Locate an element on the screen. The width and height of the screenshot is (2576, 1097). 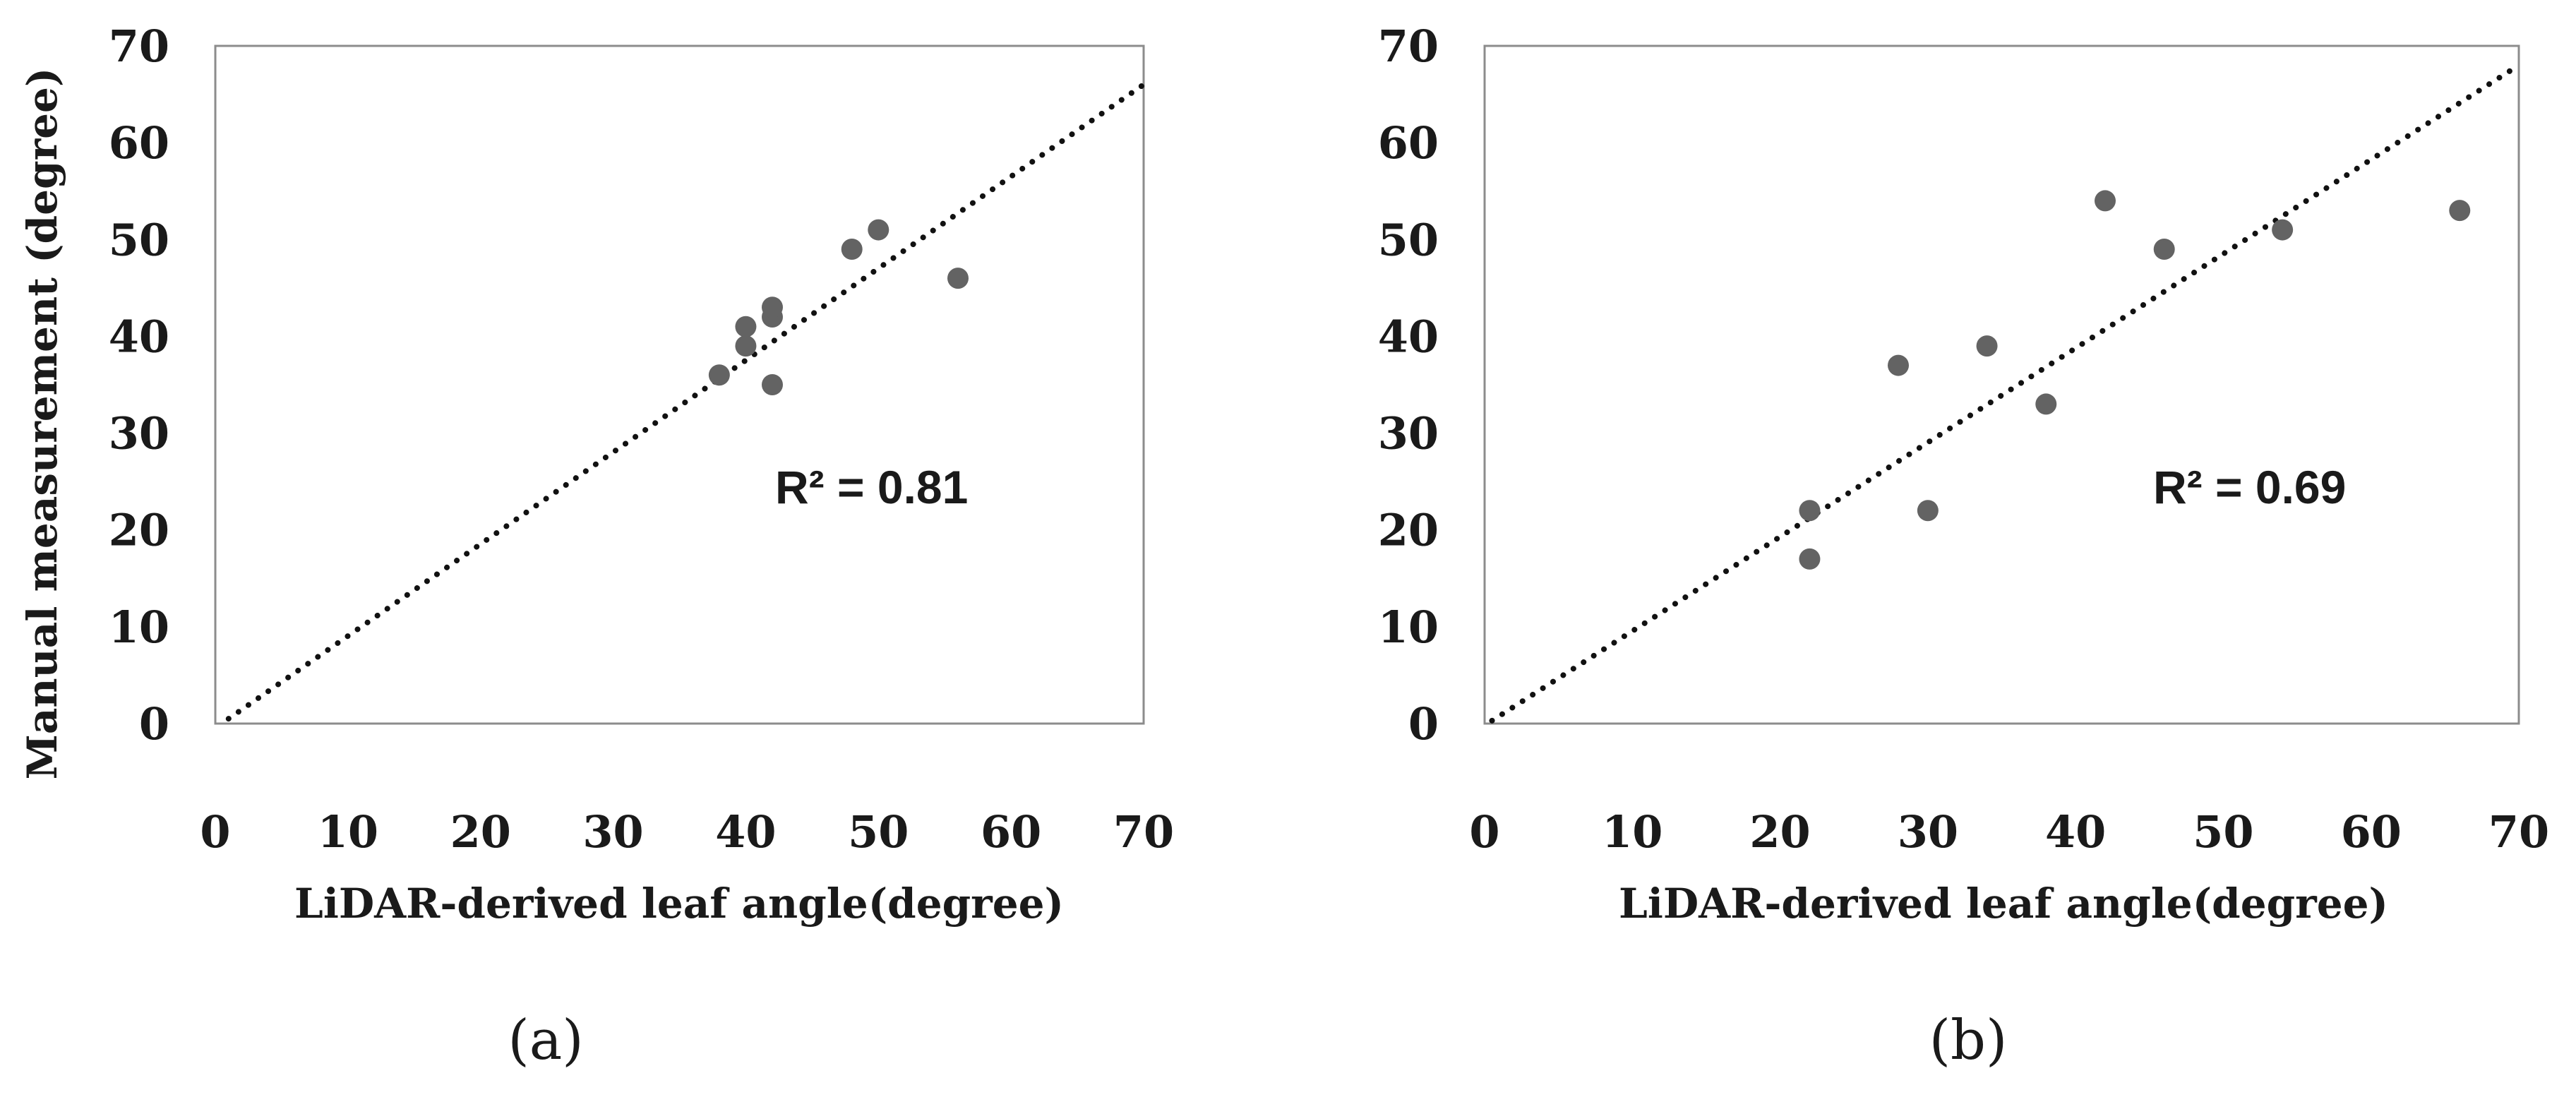
r-squared-b: R² = 0.69 is located at coordinates (2249, 487).